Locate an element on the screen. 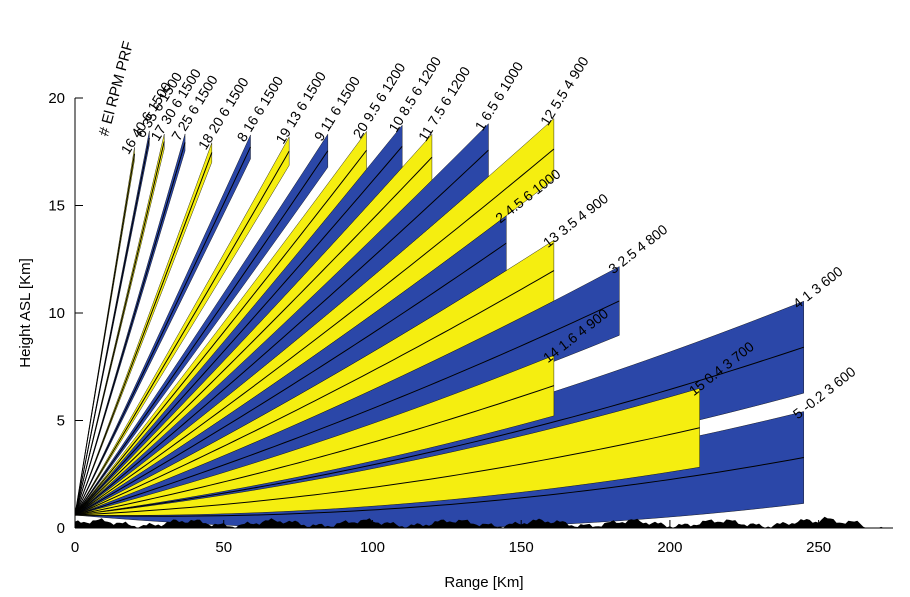 The height and width of the screenshot is (597, 910). y-tick-label-15: 15 is located at coordinates (56, 206).